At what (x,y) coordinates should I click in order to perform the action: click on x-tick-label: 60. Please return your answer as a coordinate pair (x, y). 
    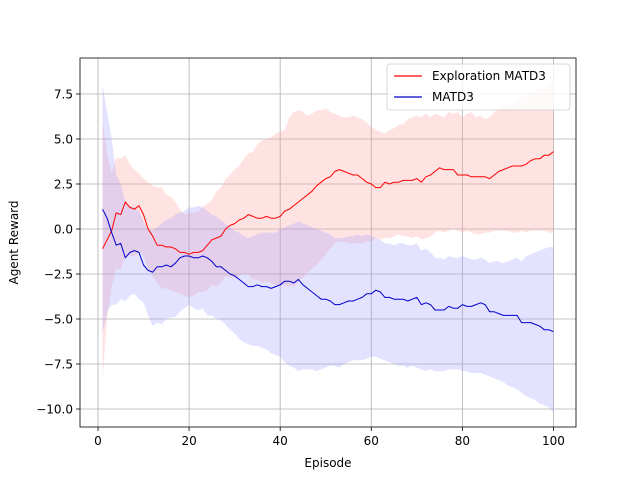
    Looking at the image, I should click on (371, 441).